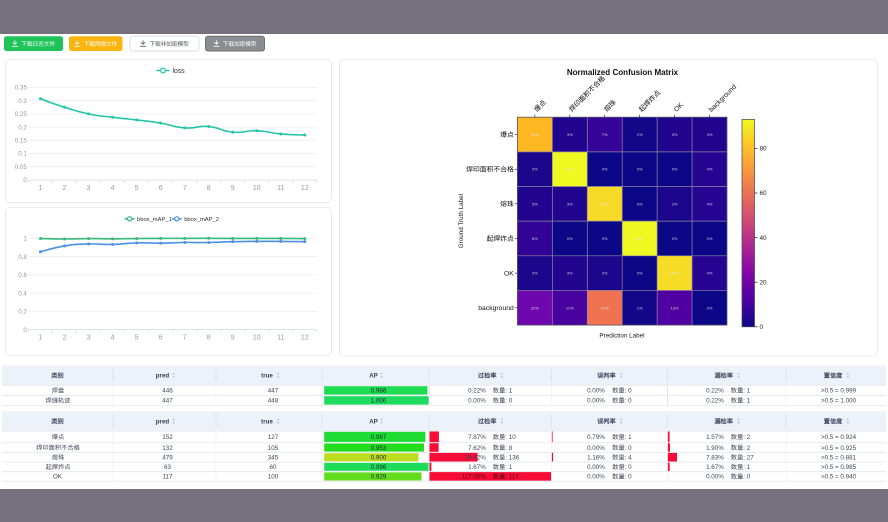  I want to click on svg-text: 5, so click(137, 337).